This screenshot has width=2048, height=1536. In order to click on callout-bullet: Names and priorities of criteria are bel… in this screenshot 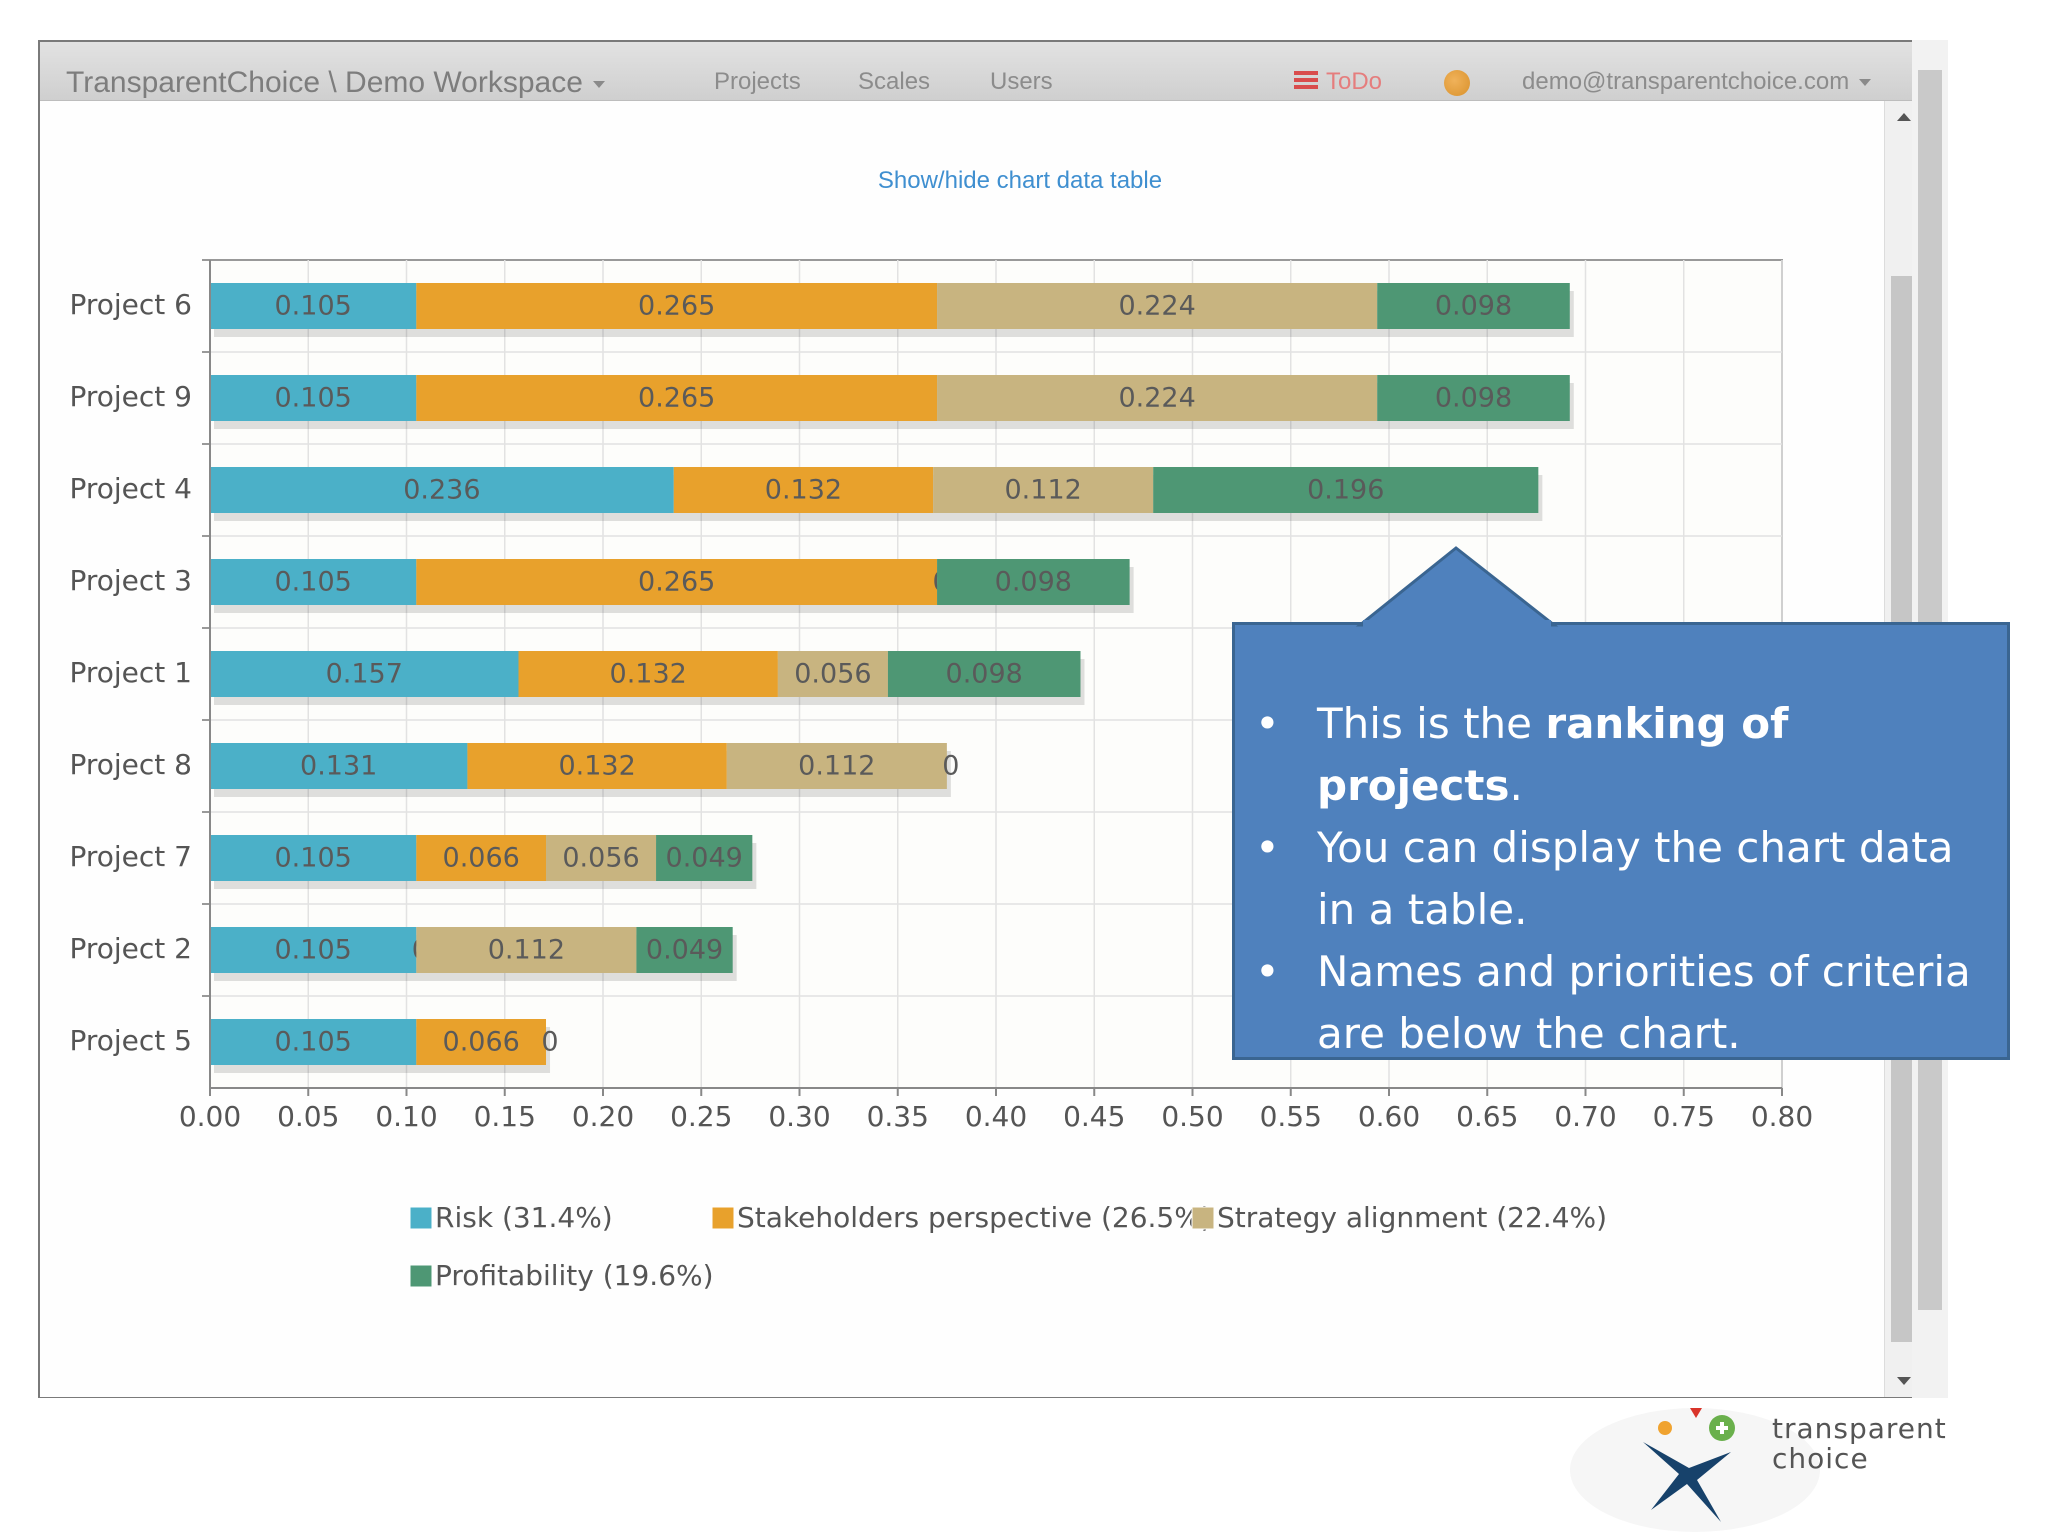, I will do `click(1621, 1003)`.